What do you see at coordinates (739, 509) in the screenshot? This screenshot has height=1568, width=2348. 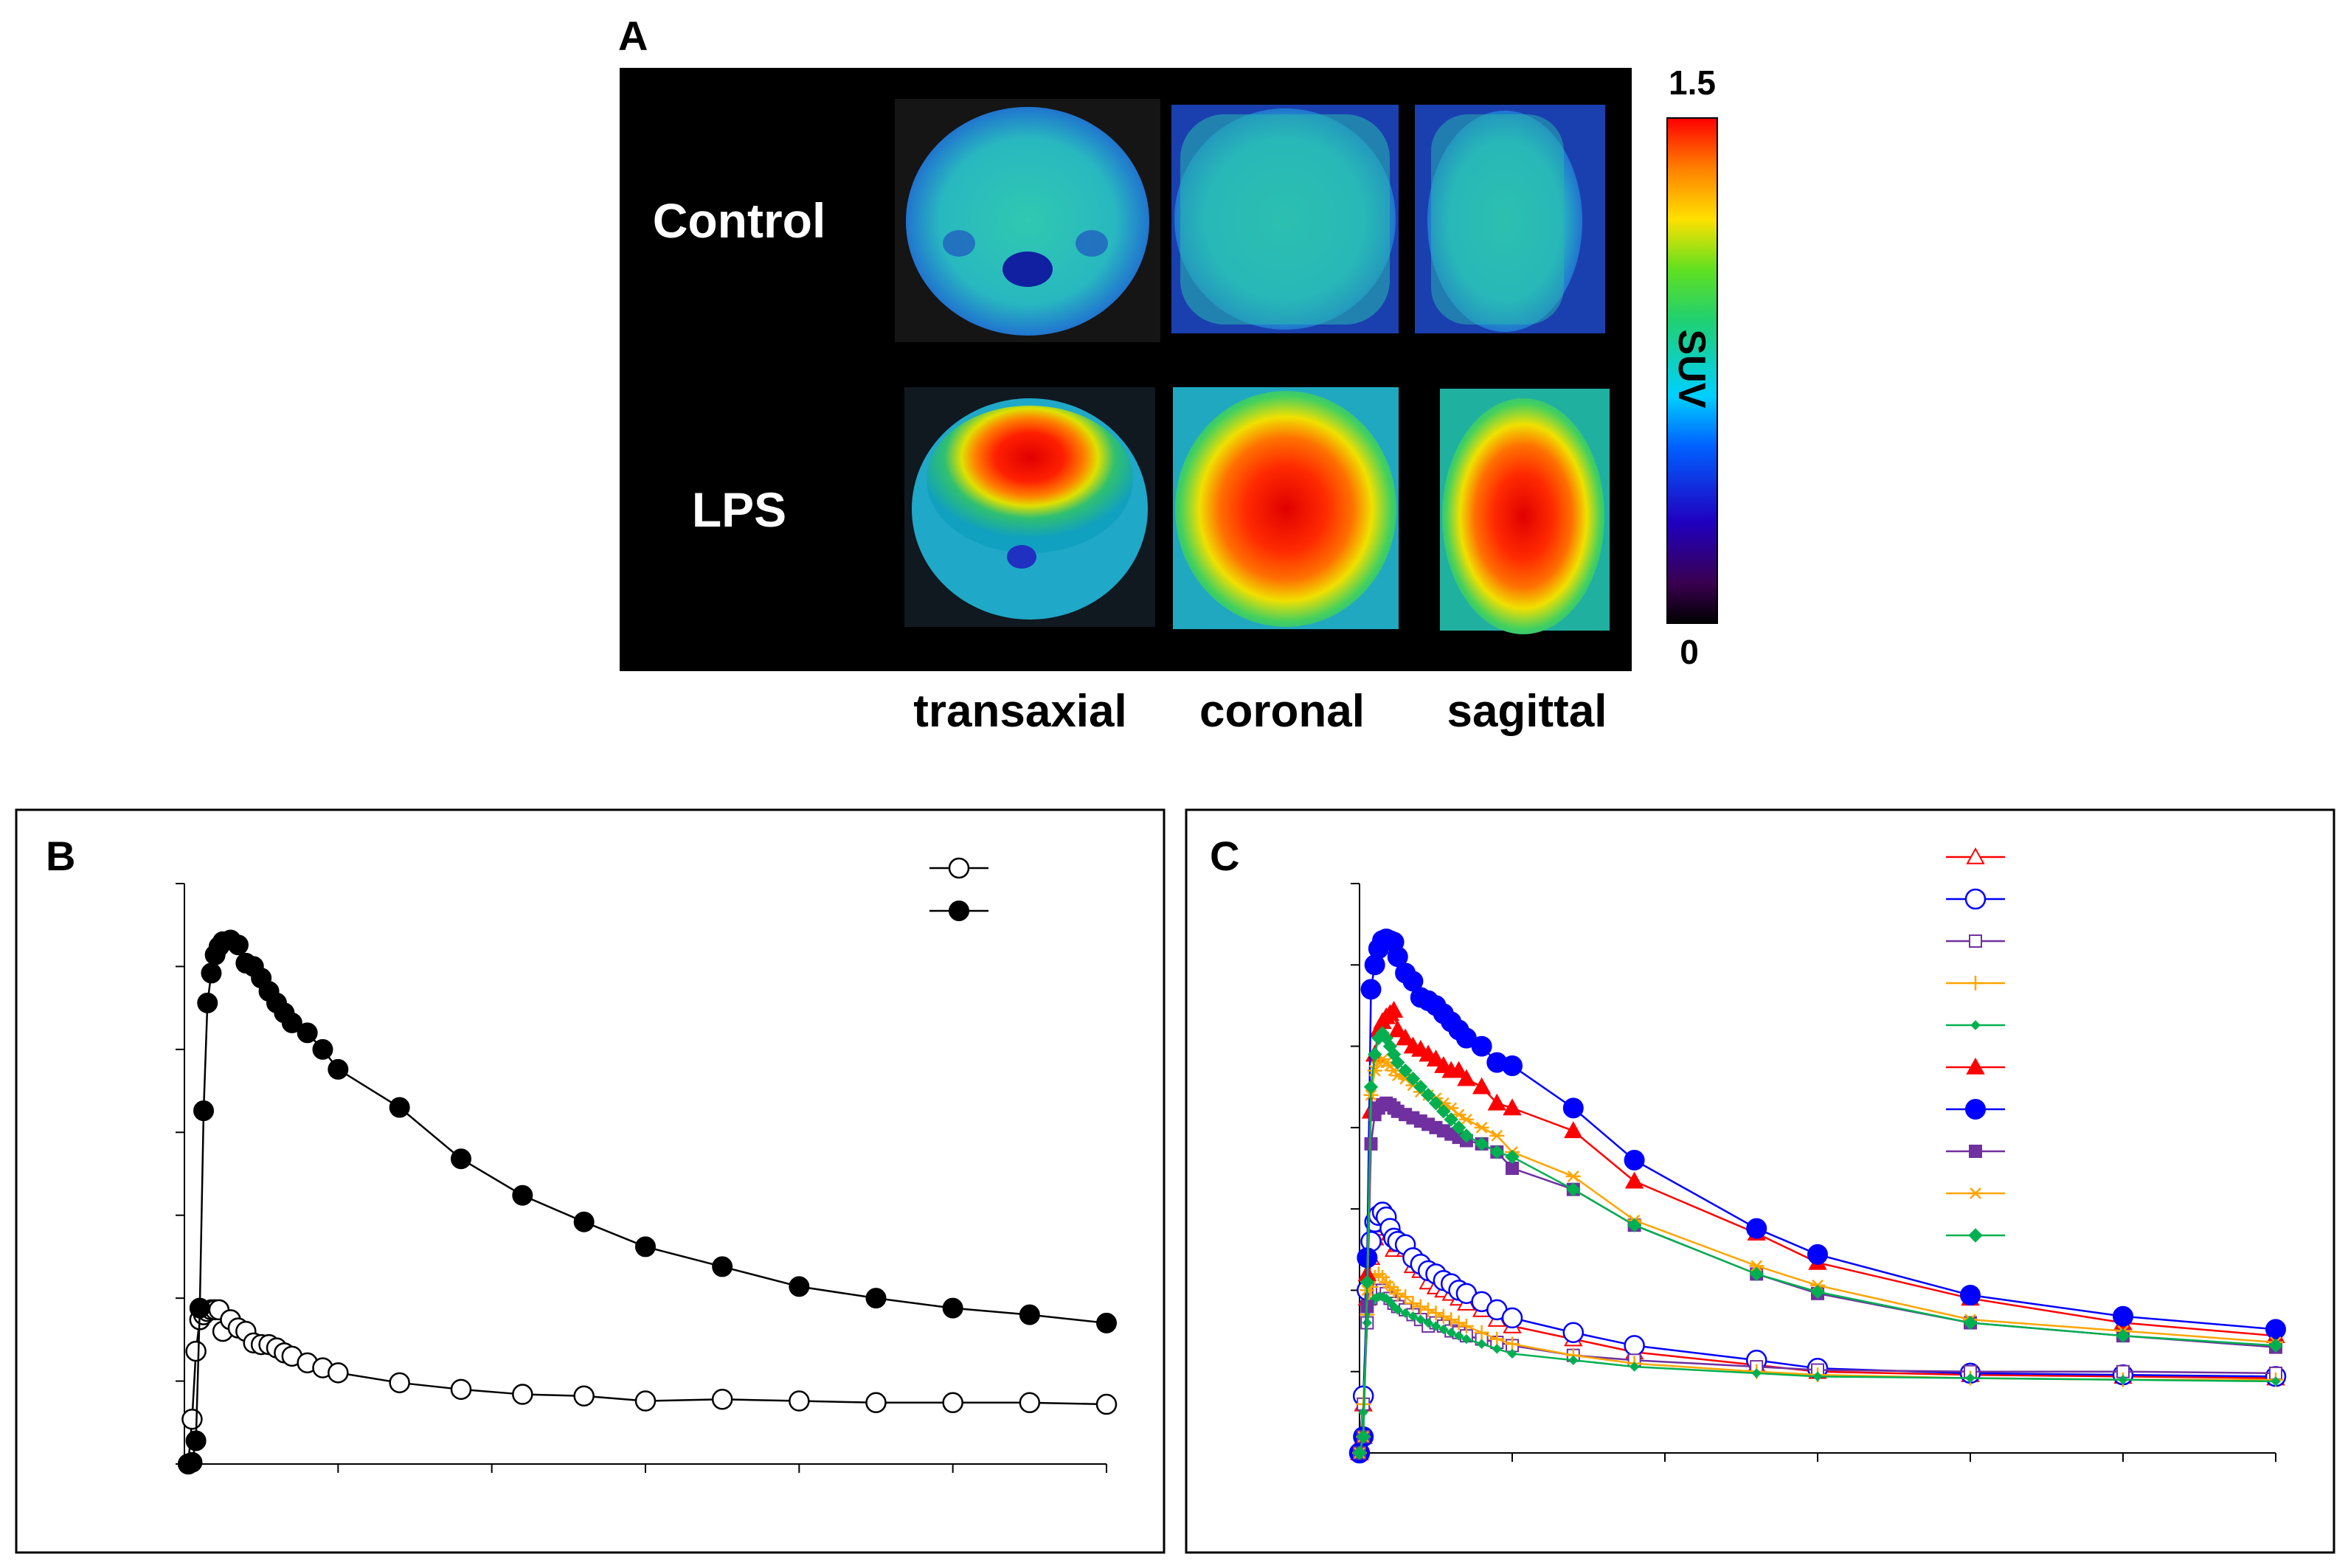 I see `row-label-lps: LPS` at bounding box center [739, 509].